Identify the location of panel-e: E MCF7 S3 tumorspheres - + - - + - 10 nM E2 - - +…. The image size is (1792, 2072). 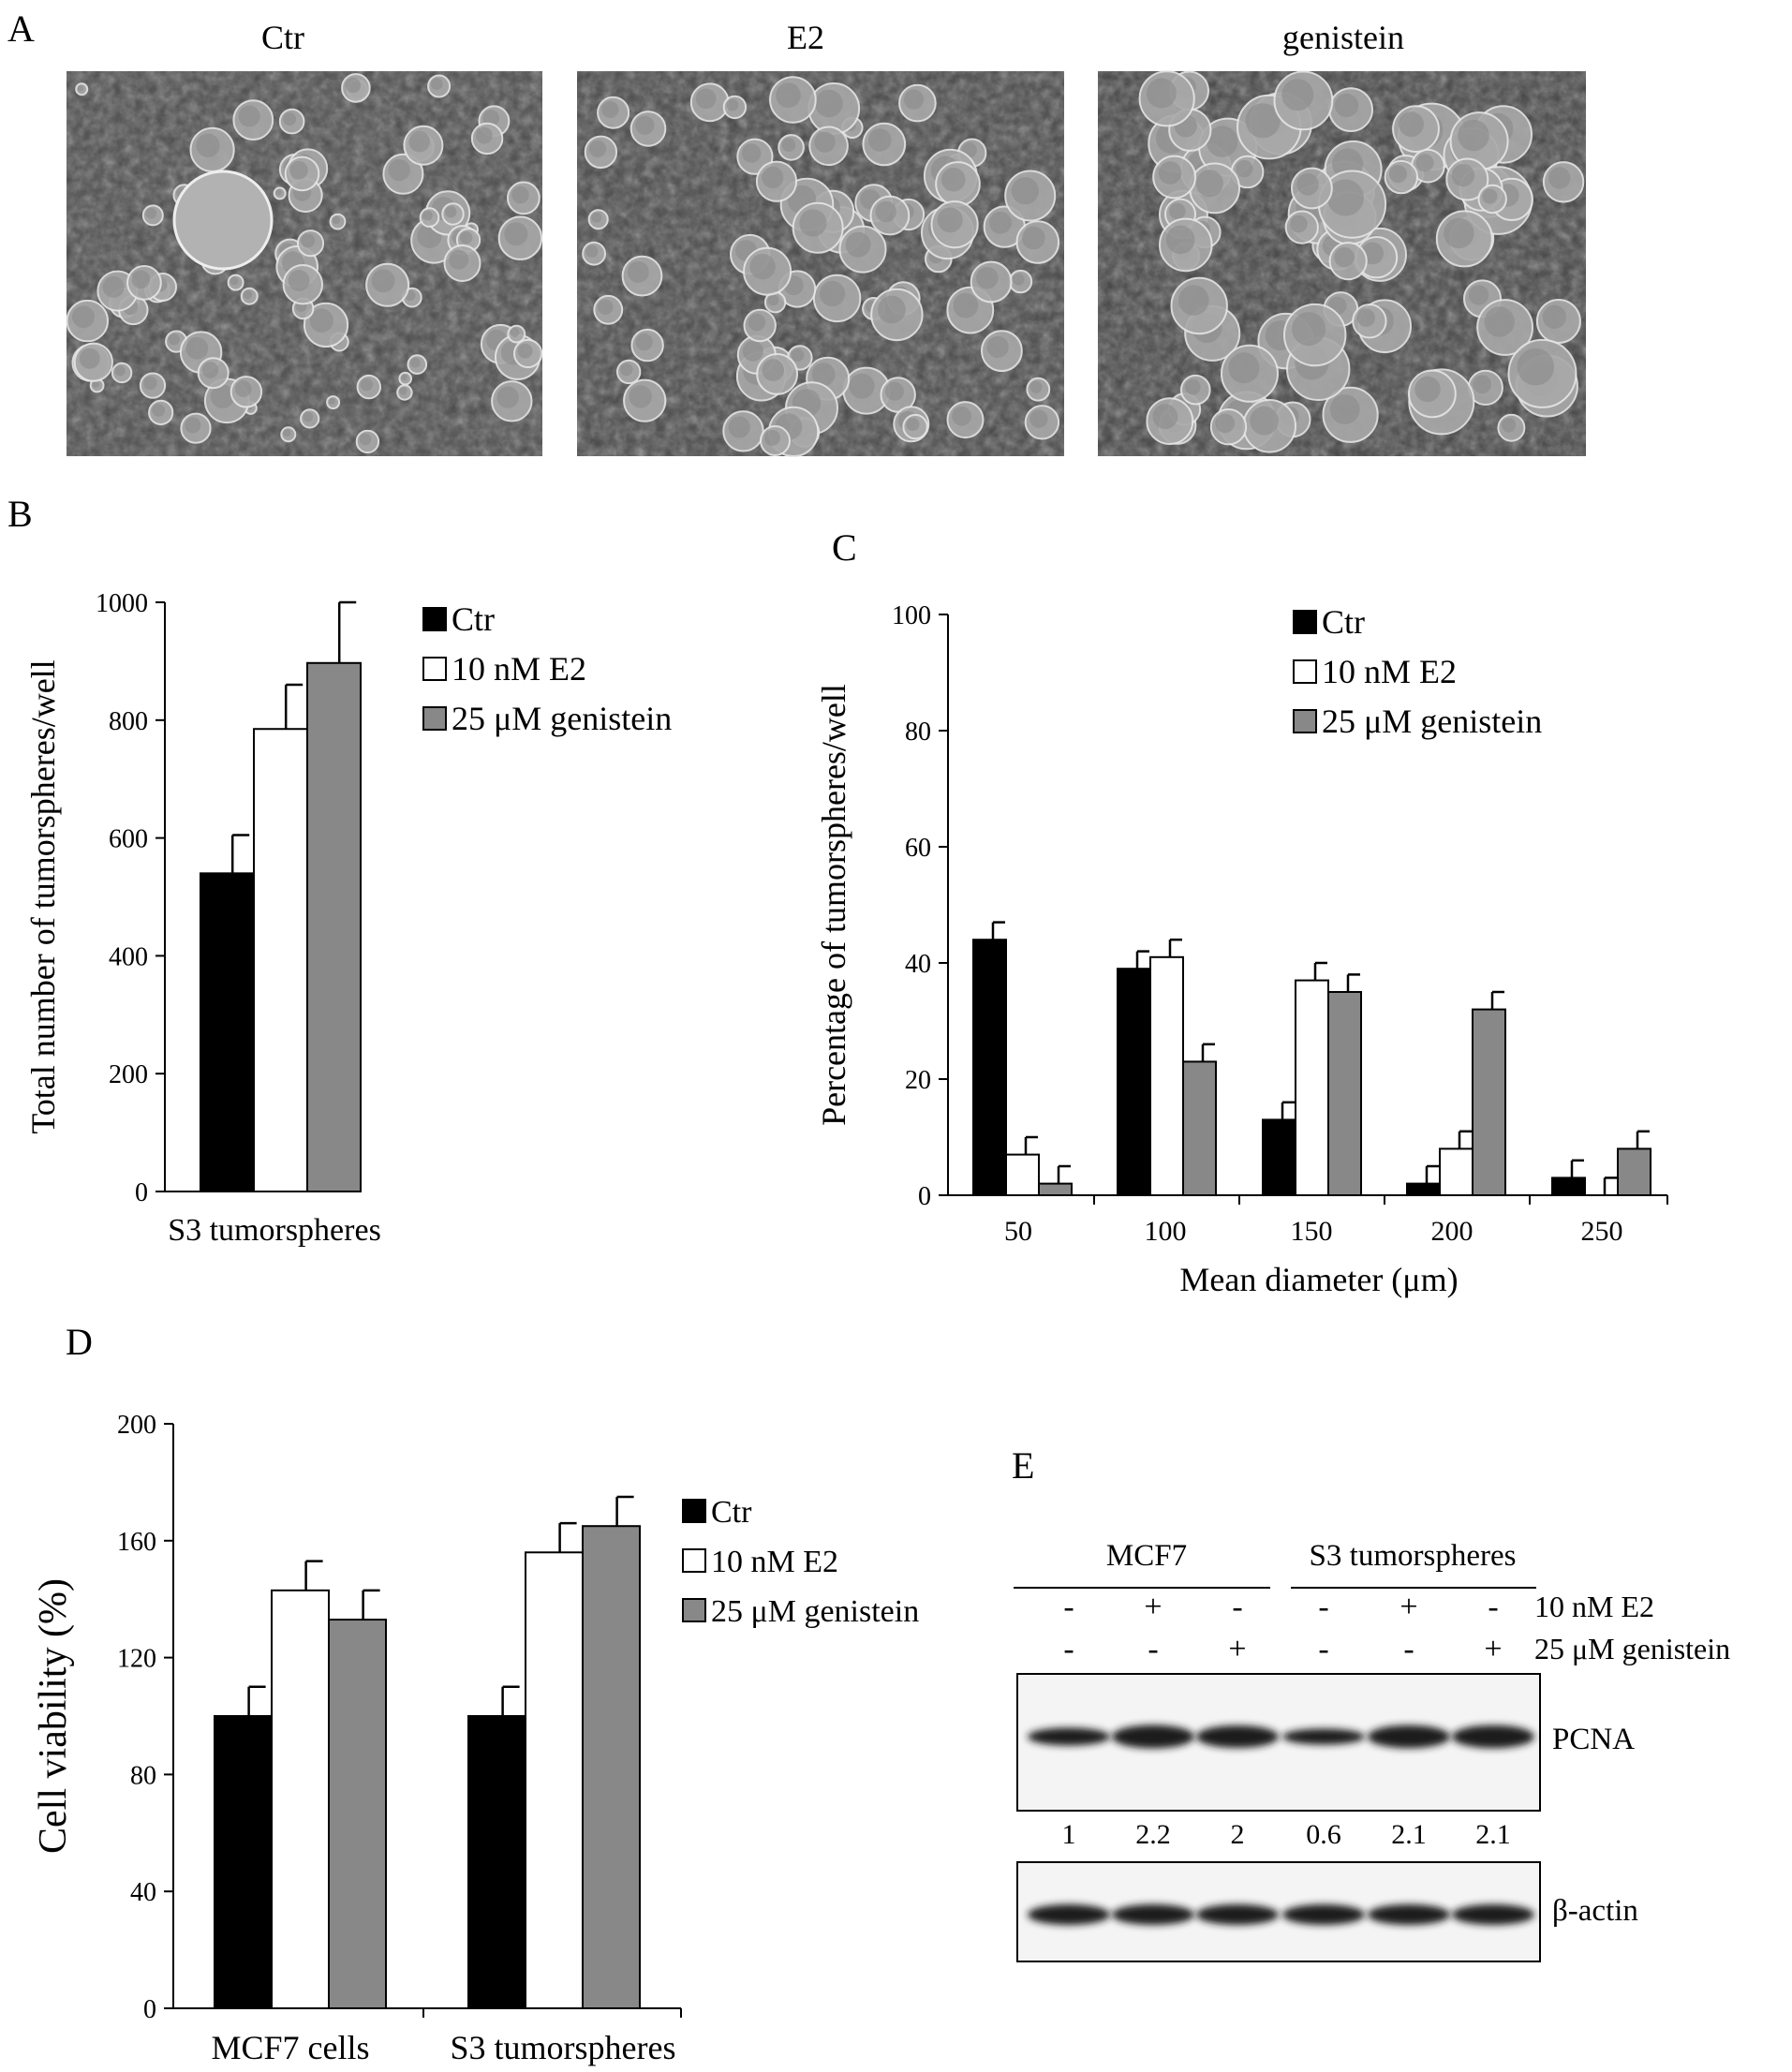
(1371, 1703).